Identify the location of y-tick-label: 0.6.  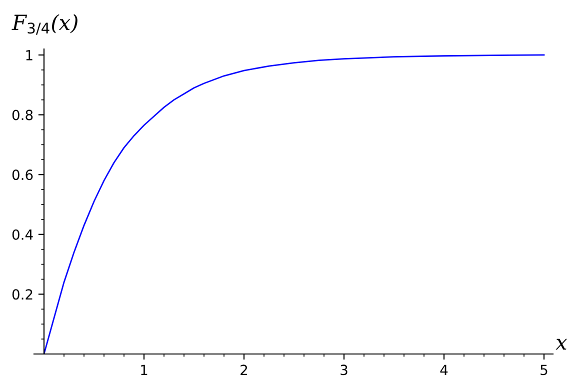
(22, 175).